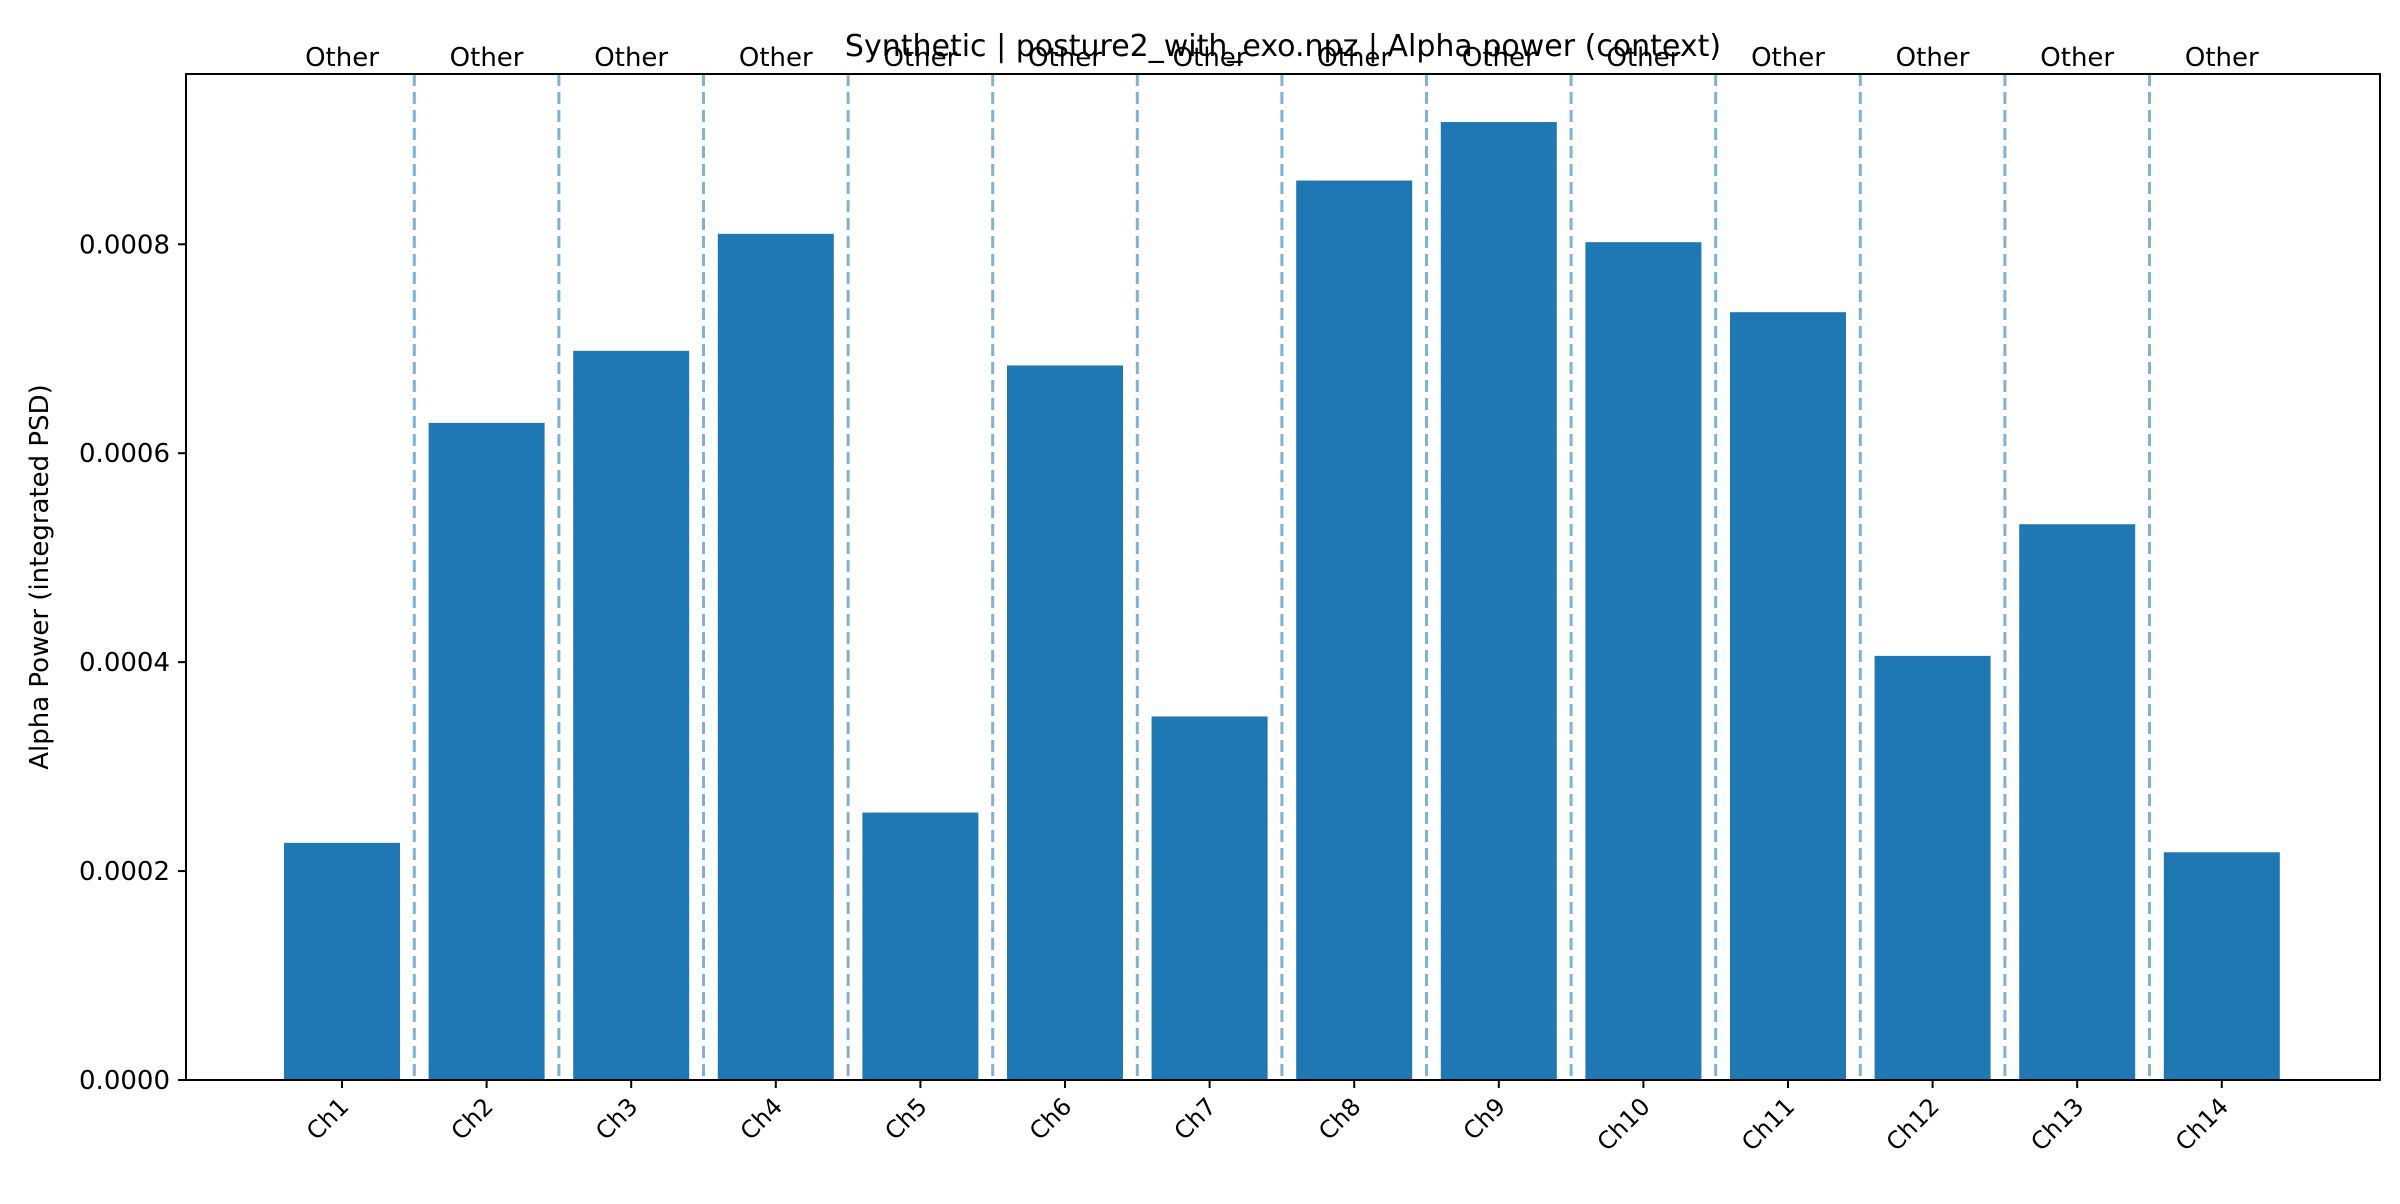  I want to click on x-tick-label: Ch1, so click(327, 1118).